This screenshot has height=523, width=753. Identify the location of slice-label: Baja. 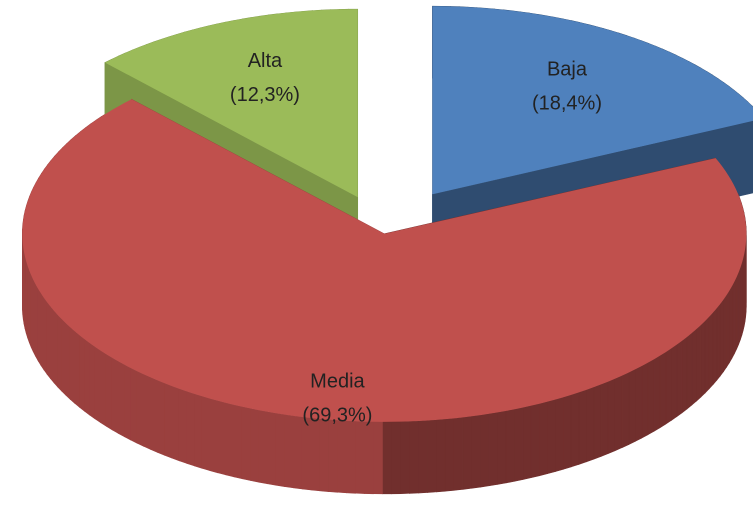
(567, 69).